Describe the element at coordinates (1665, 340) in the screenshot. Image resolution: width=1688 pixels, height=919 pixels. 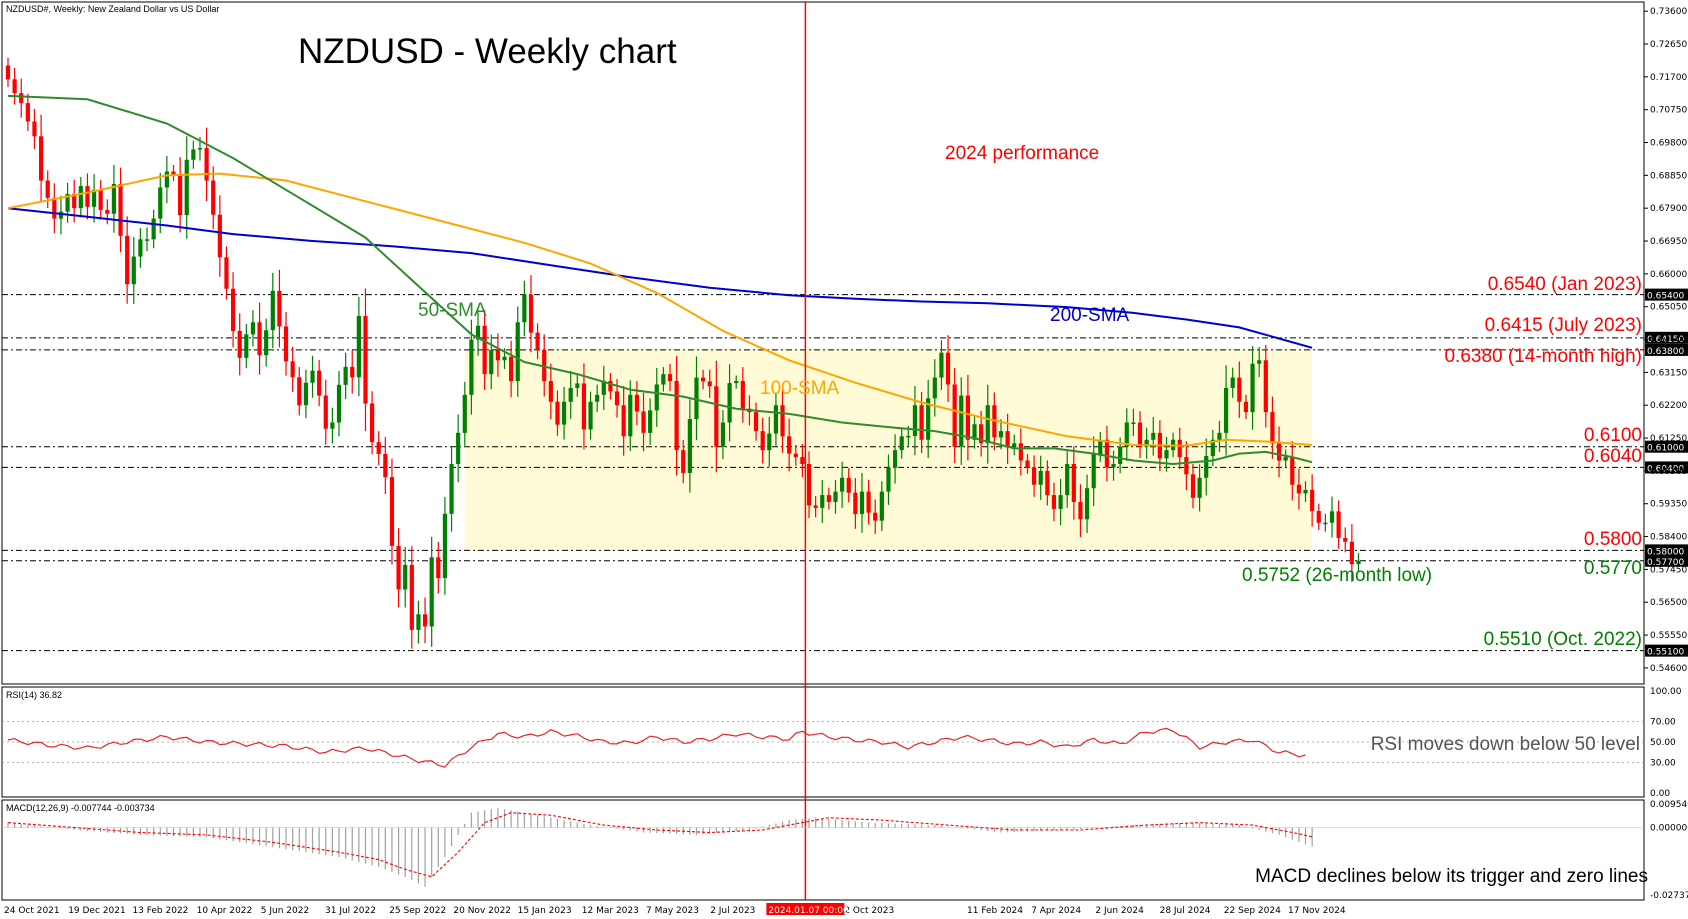
I see `level-price-tag-text-1: 0.64150` at that location.